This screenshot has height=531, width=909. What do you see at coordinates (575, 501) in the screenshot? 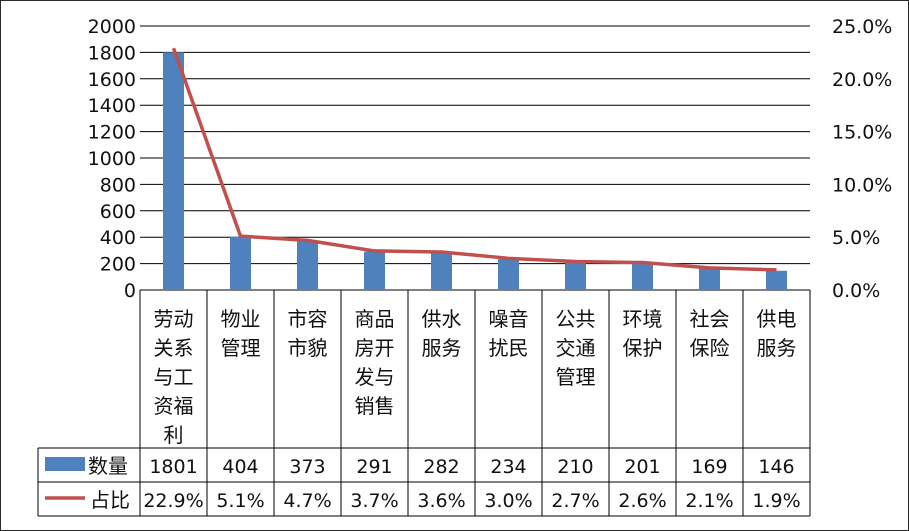
I see `line-data-label: 2.7%` at bounding box center [575, 501].